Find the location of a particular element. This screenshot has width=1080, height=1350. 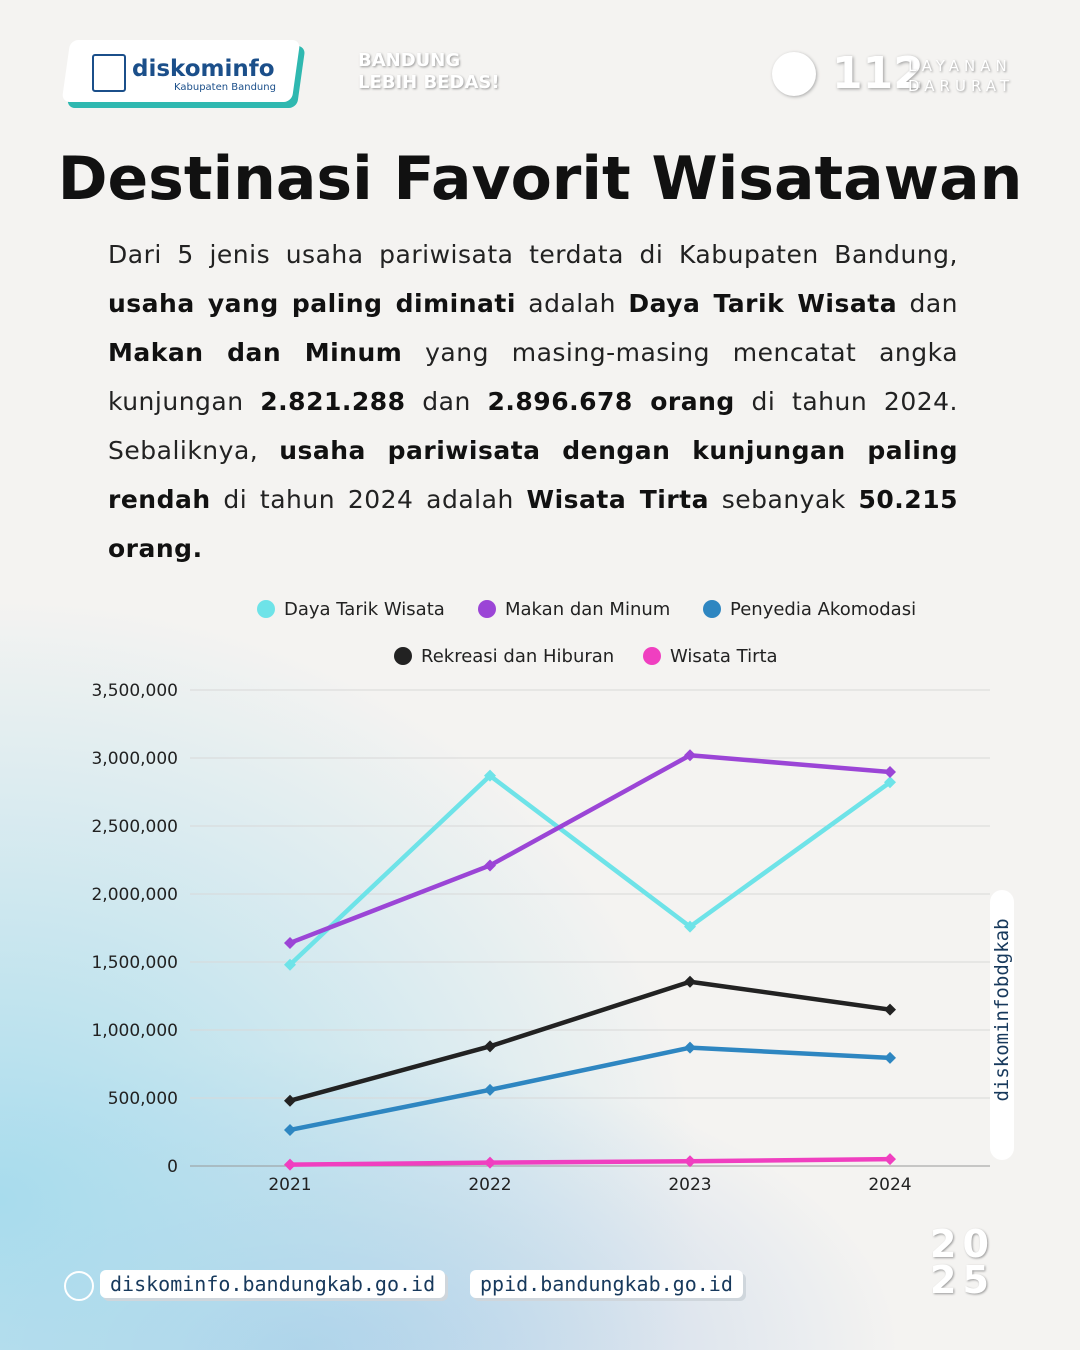

bold-text: Wisata Tirta is located at coordinates (618, 499).